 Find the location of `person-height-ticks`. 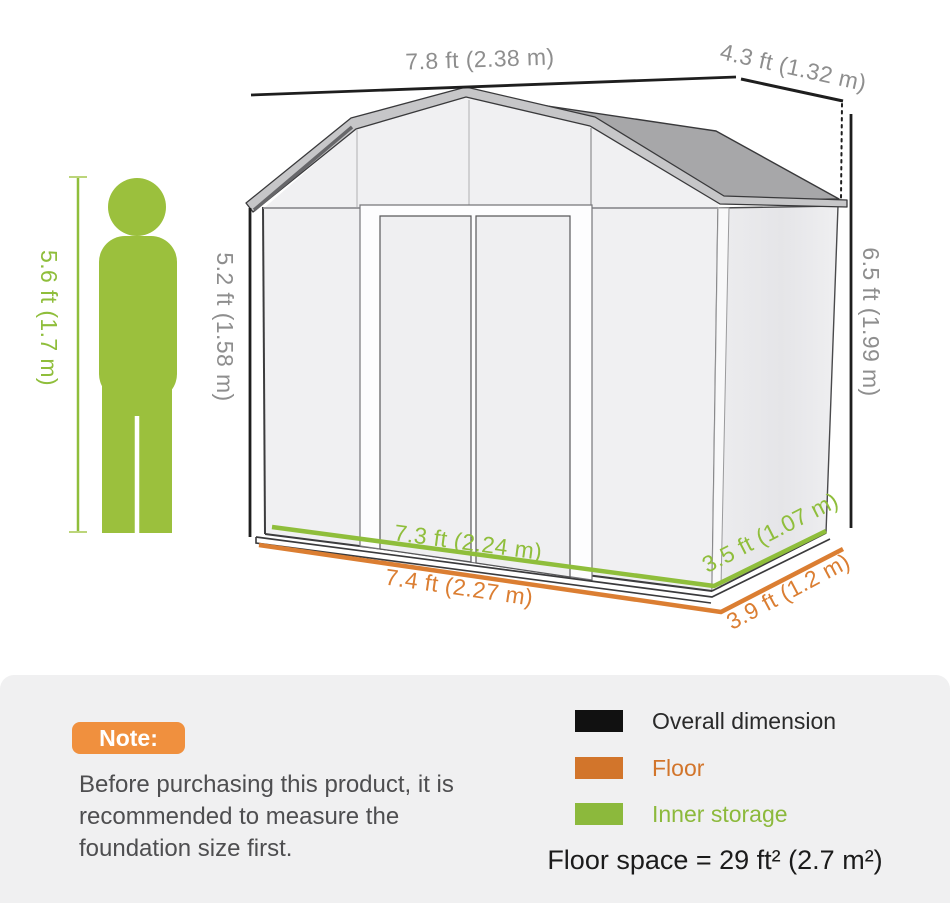

person-height-ticks is located at coordinates (78, 354).